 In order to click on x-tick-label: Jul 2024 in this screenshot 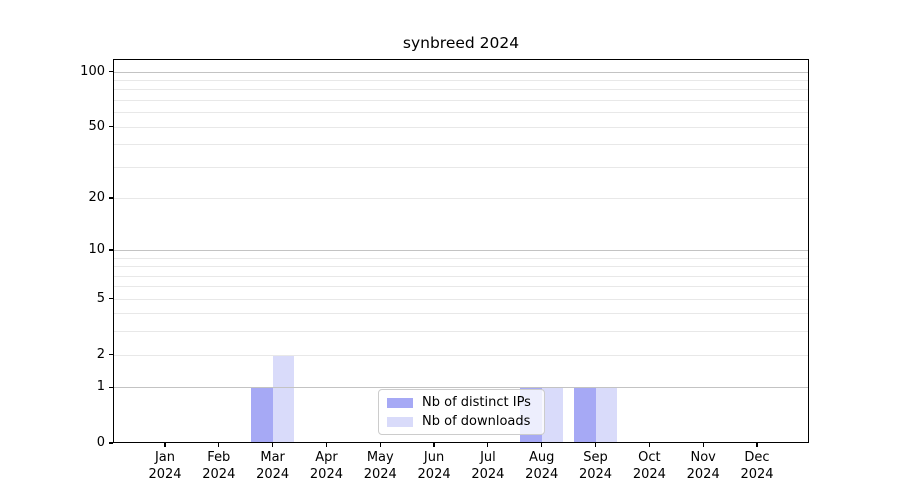, I will do `click(488, 466)`.